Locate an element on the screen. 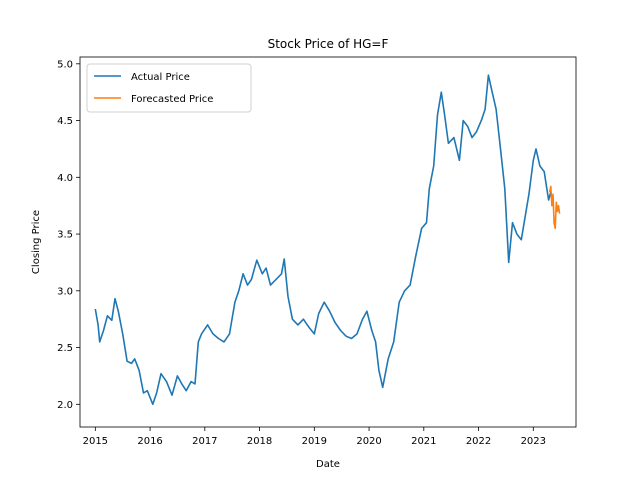 This screenshot has width=640, height=480. x-tick-label: 2020 is located at coordinates (368, 441).